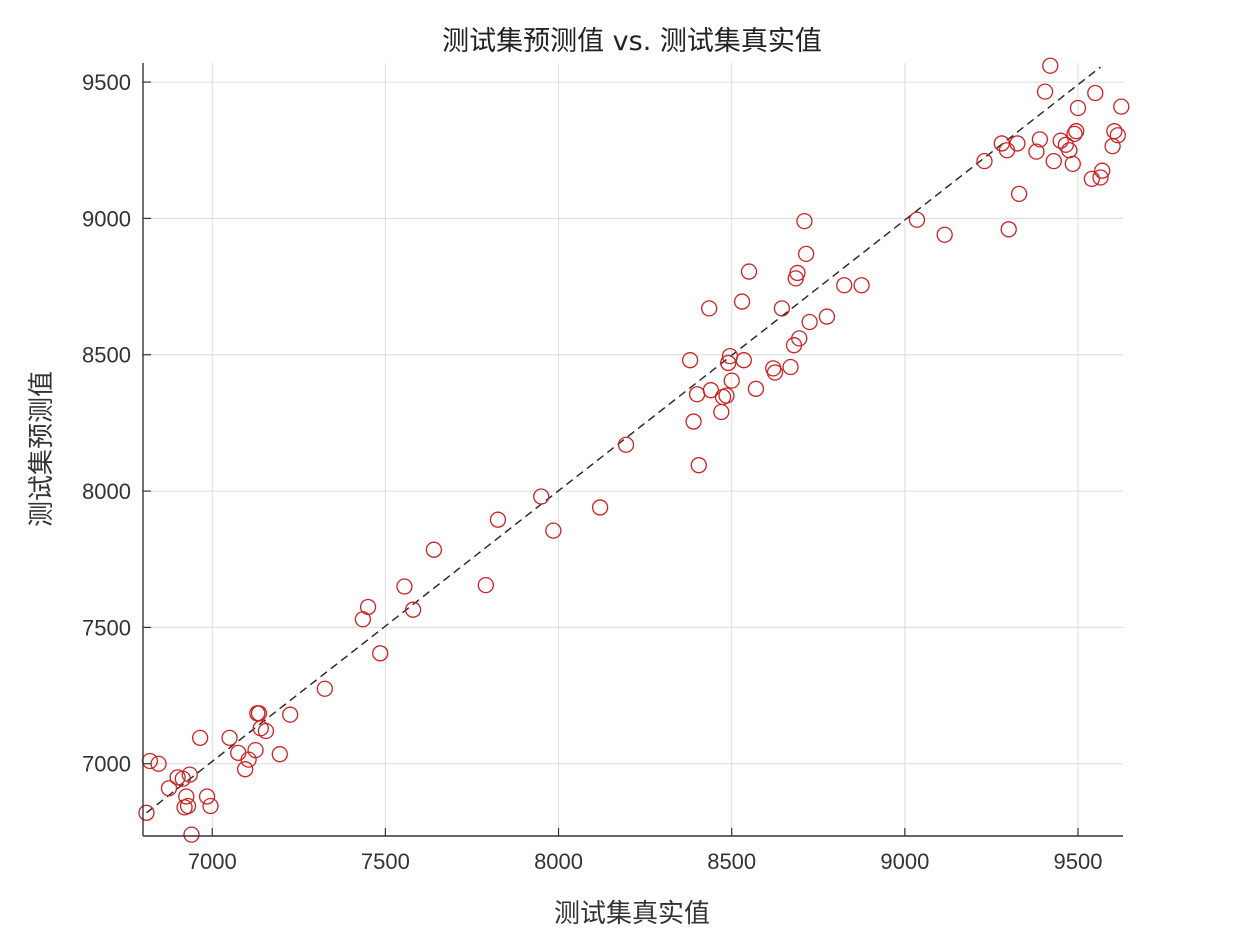 This screenshot has height=933, width=1241. What do you see at coordinates (1078, 861) in the screenshot?
I see `x-tick-label: 9500` at bounding box center [1078, 861].